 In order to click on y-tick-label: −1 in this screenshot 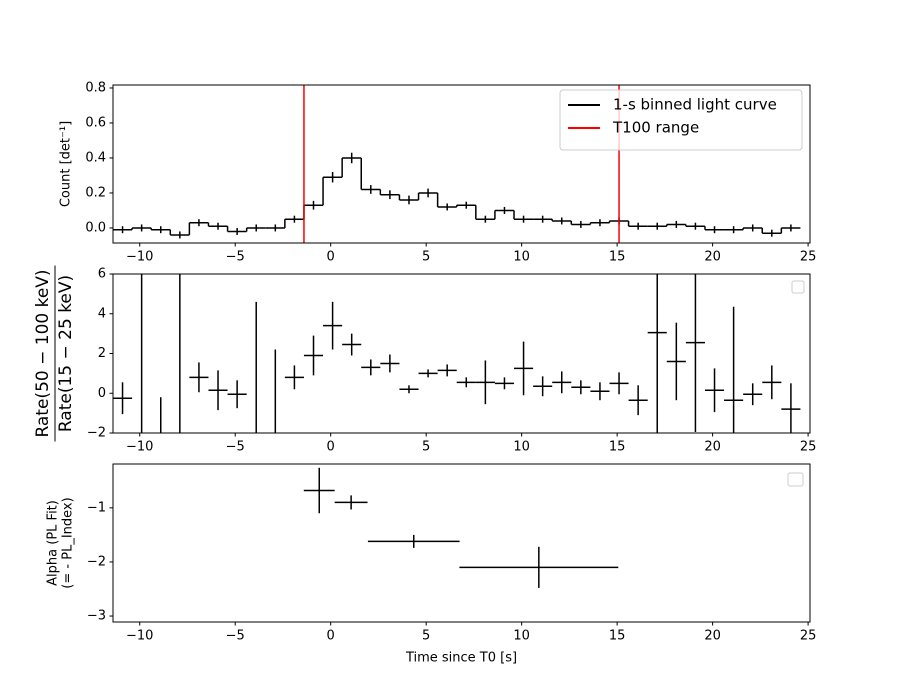, I will do `click(96, 507)`.